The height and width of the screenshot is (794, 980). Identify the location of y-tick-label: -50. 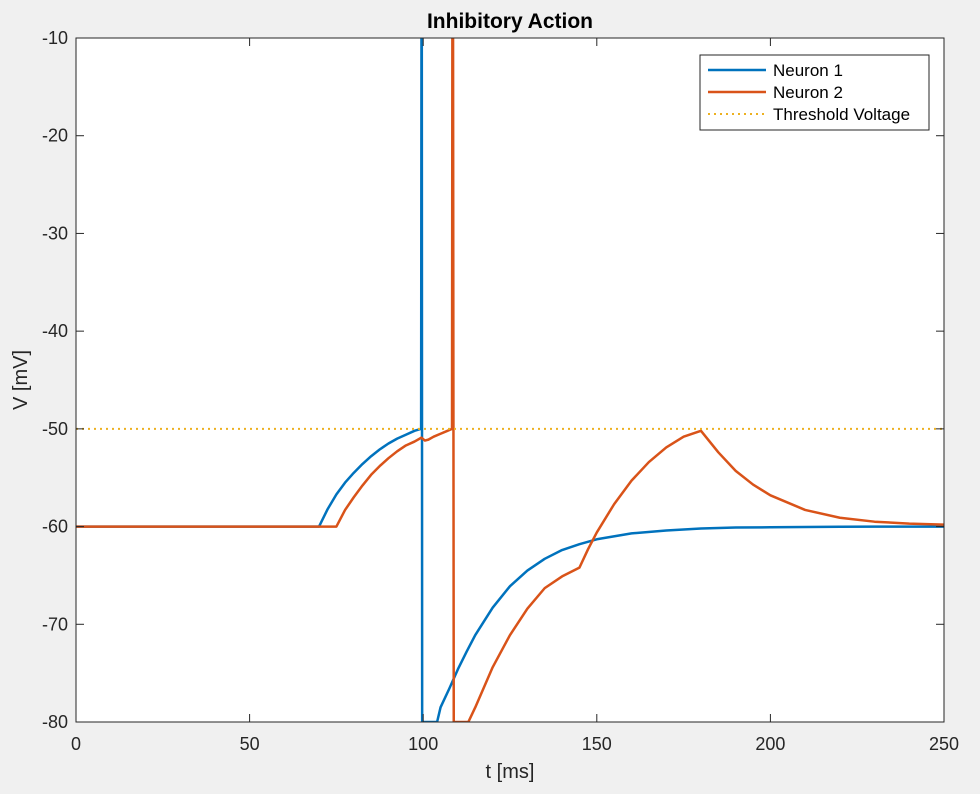
(55, 429).